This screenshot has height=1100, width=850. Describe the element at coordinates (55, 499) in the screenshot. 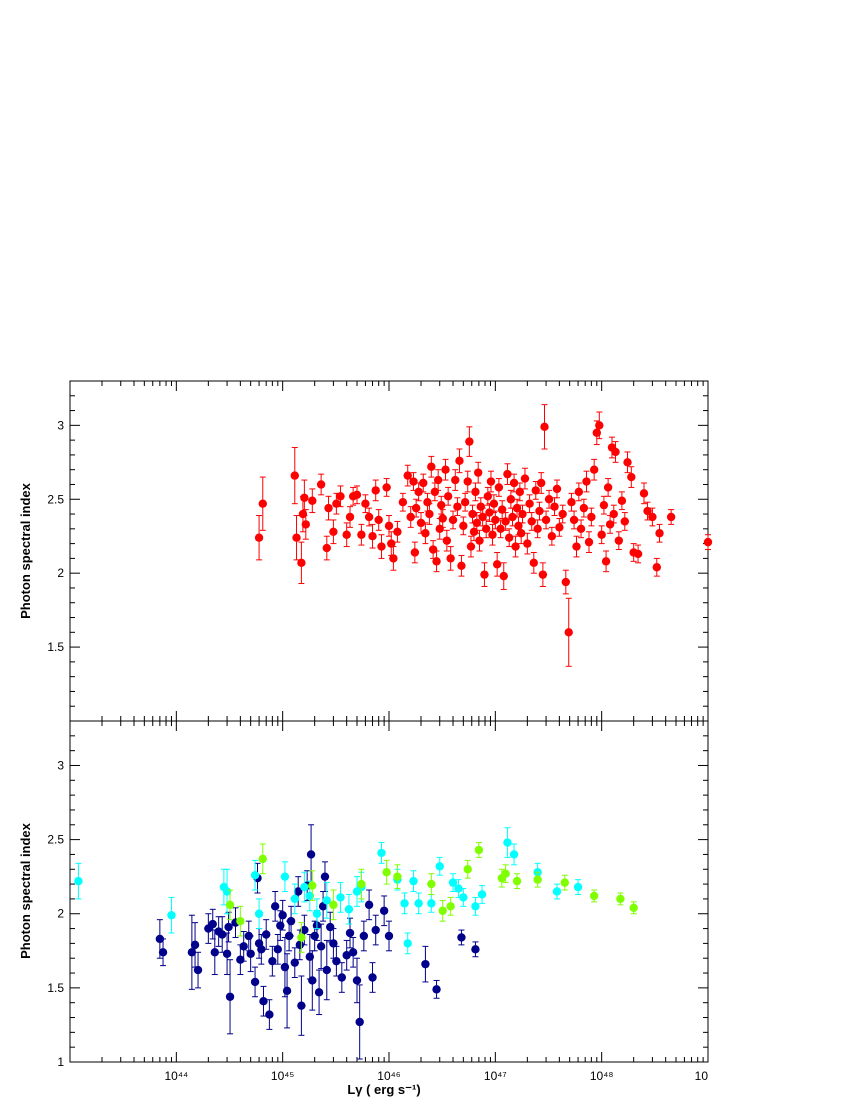

I see `y-tick-label: 2.5` at that location.